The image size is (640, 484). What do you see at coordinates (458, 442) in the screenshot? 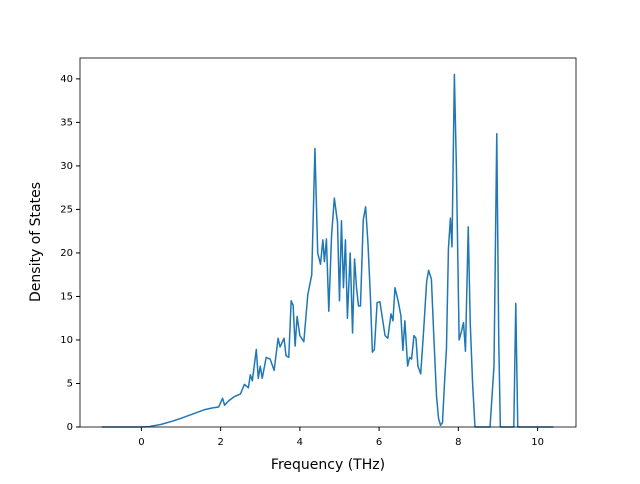
I see `x-tick-label: 8` at bounding box center [458, 442].